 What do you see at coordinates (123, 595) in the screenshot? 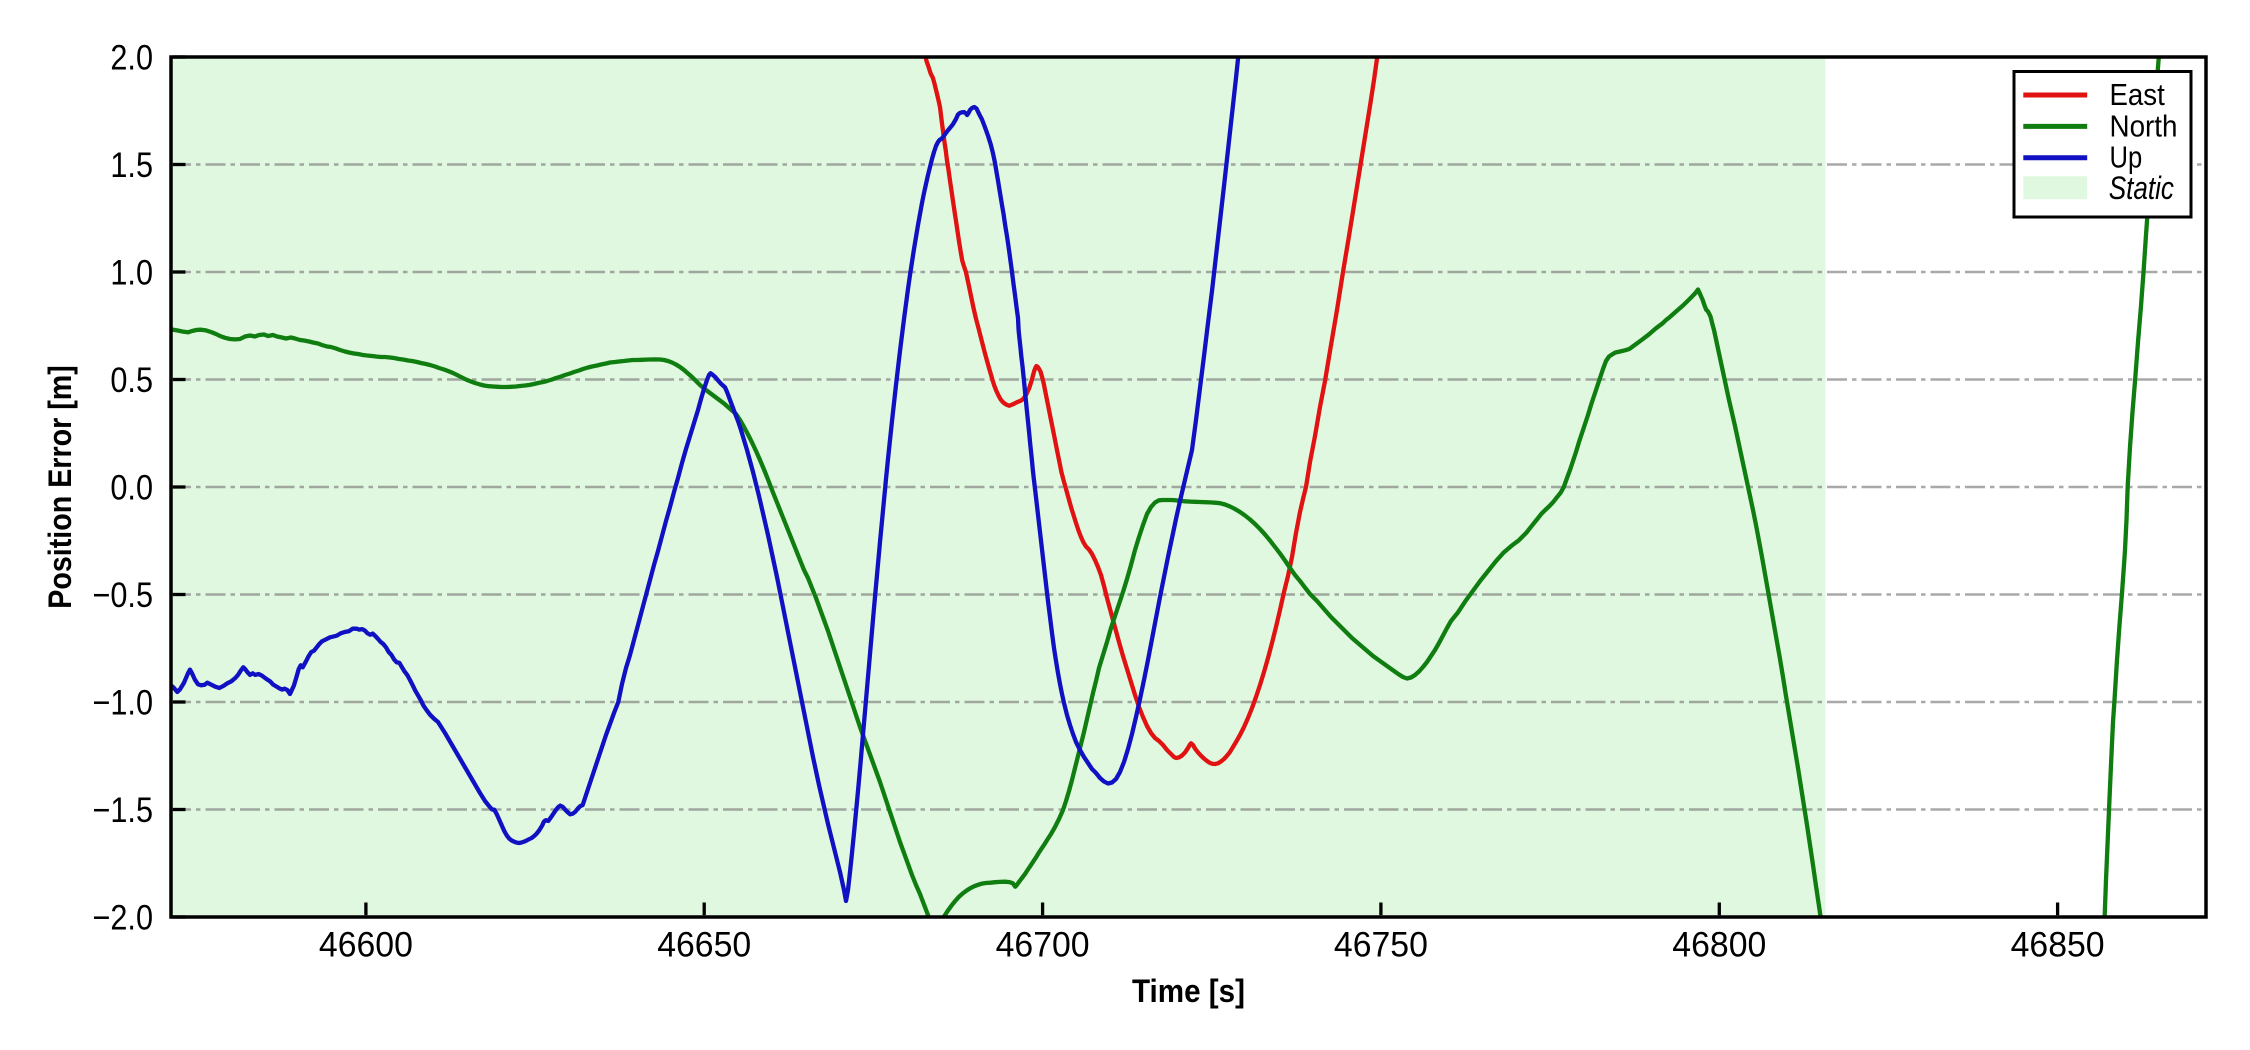
I see `svg-text: −0.5` at bounding box center [123, 595].